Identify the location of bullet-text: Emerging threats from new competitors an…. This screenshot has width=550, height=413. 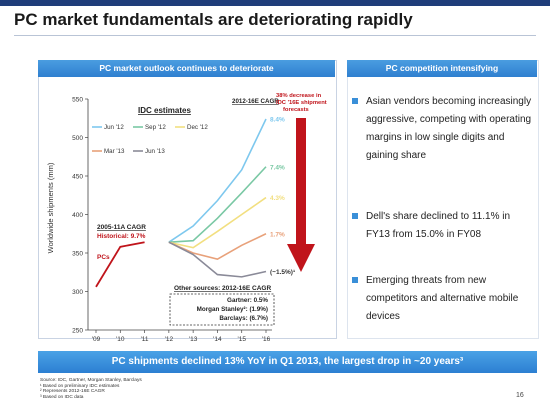
(442, 298).